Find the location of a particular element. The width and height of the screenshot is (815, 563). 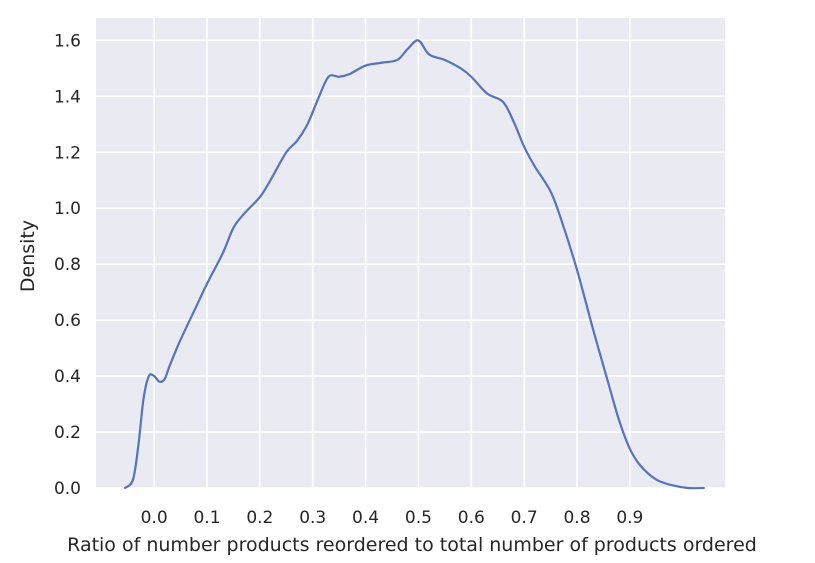

y-tick-label: 0.8 is located at coordinates (67, 265).